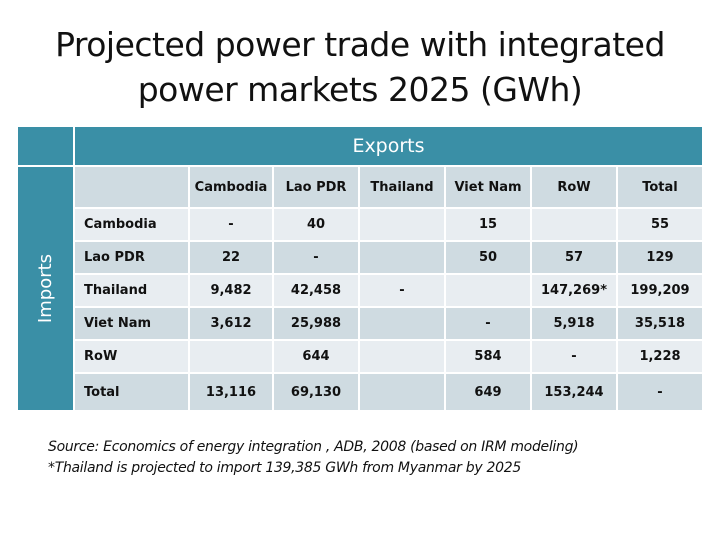  Describe the element at coordinates (131, 257) in the screenshot. I see `row-header-lao-pdr: Lao PDR` at that location.